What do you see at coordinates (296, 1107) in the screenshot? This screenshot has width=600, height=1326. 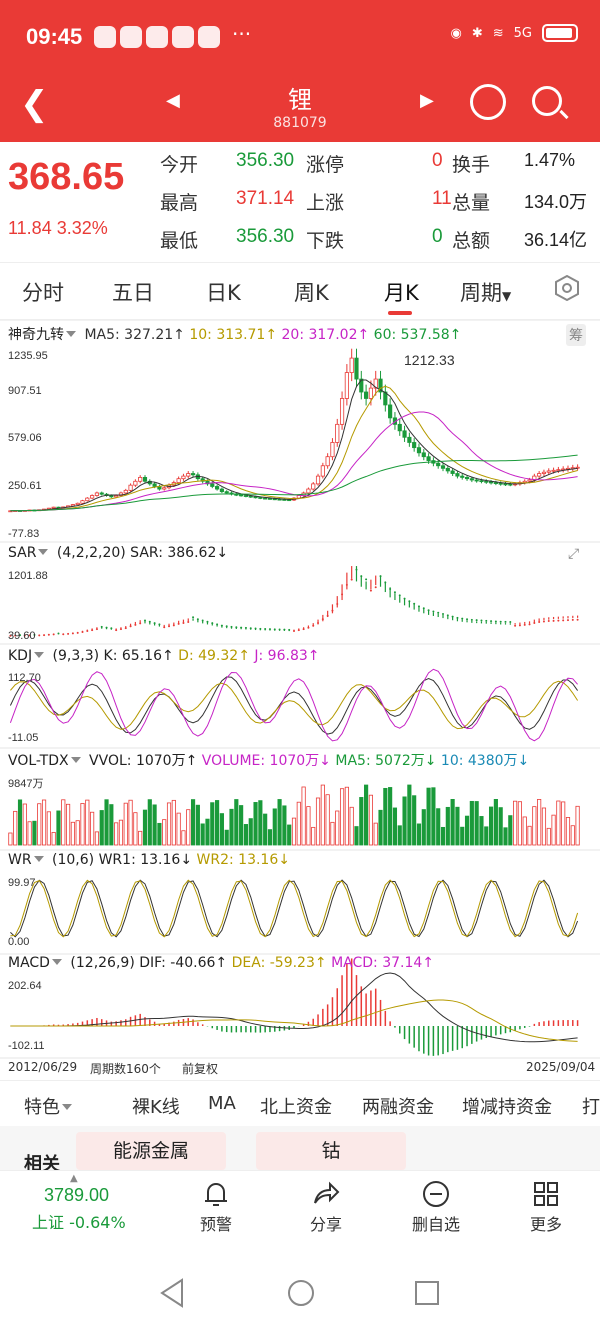 I see `feature-tab-northbound: 北上资金` at bounding box center [296, 1107].